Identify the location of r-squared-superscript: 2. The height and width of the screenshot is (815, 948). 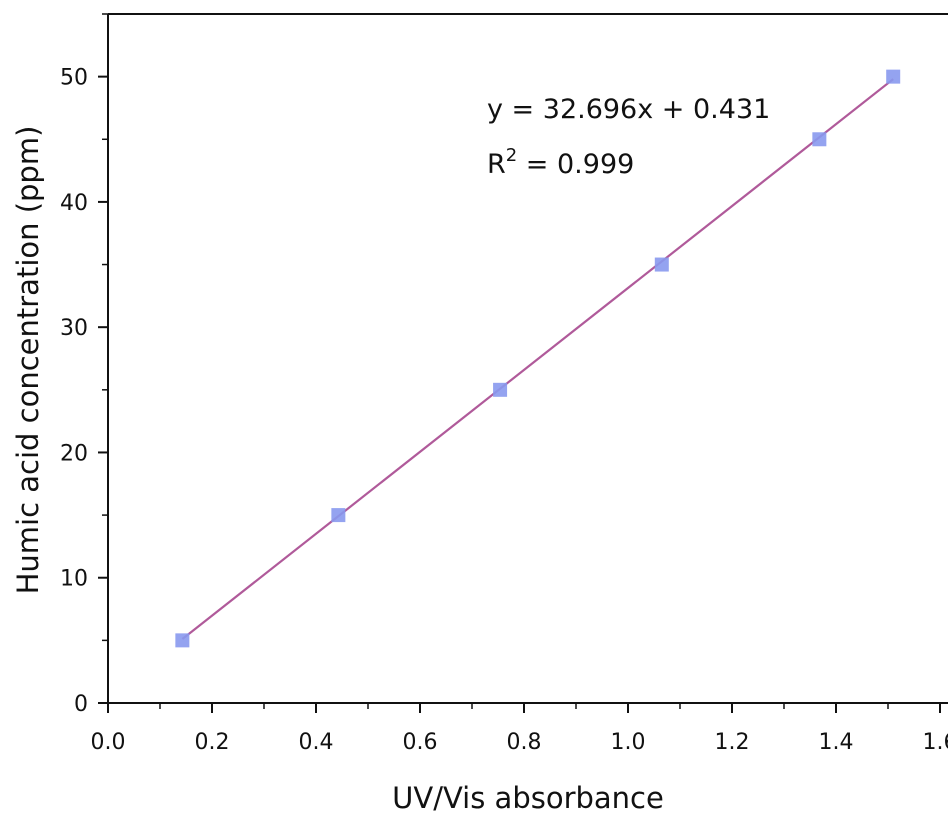
(511, 155).